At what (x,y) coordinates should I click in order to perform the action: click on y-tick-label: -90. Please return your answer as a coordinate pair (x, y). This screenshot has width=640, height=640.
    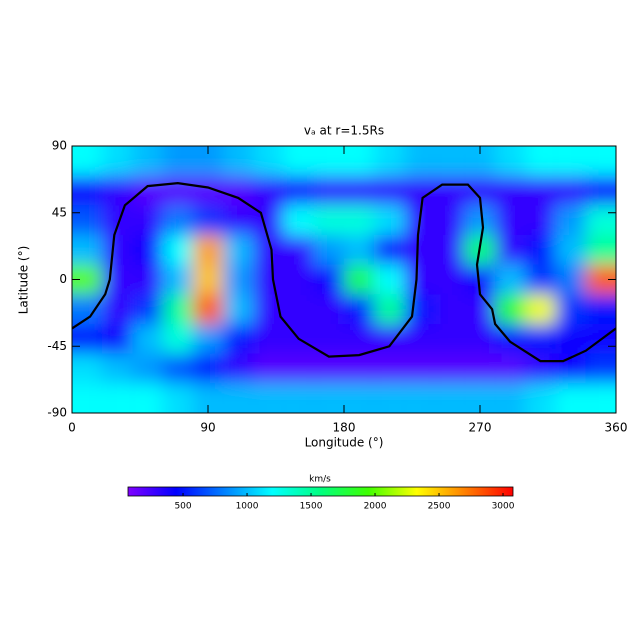
    Looking at the image, I should click on (57, 413).